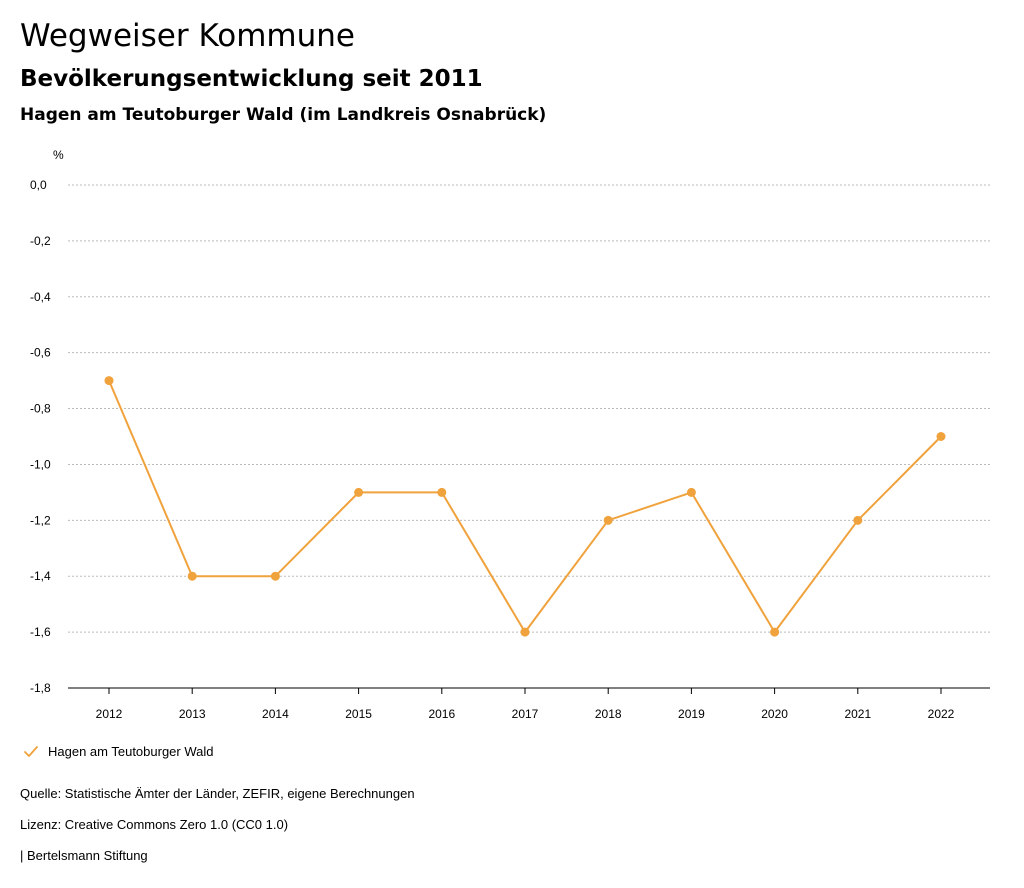 The height and width of the screenshot is (888, 1024). What do you see at coordinates (275, 714) in the screenshot?
I see `x-tick-label: 2014` at bounding box center [275, 714].